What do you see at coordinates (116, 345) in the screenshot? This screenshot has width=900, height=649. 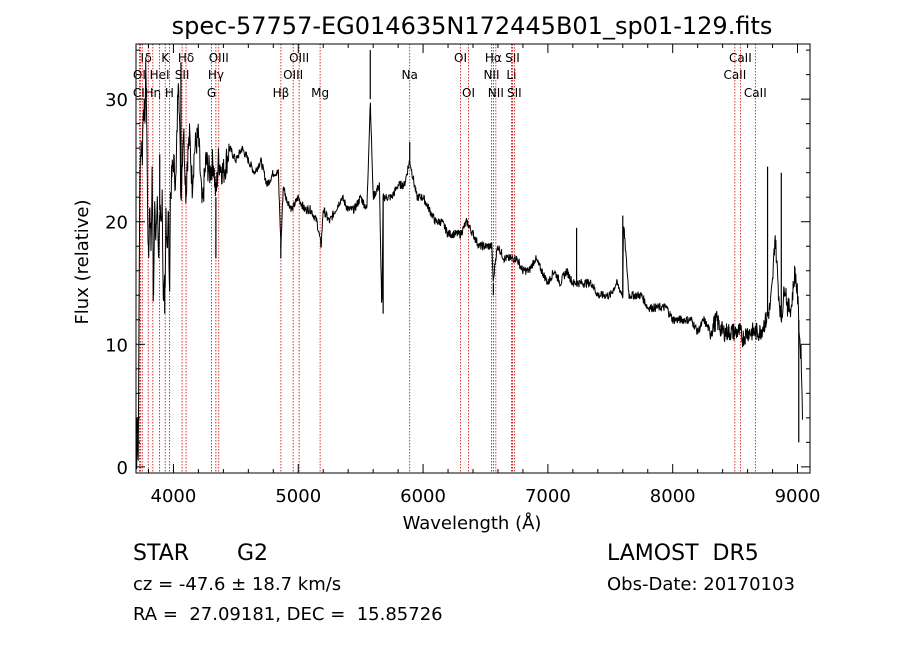 I see `y-tick-label: 10` at bounding box center [116, 345].